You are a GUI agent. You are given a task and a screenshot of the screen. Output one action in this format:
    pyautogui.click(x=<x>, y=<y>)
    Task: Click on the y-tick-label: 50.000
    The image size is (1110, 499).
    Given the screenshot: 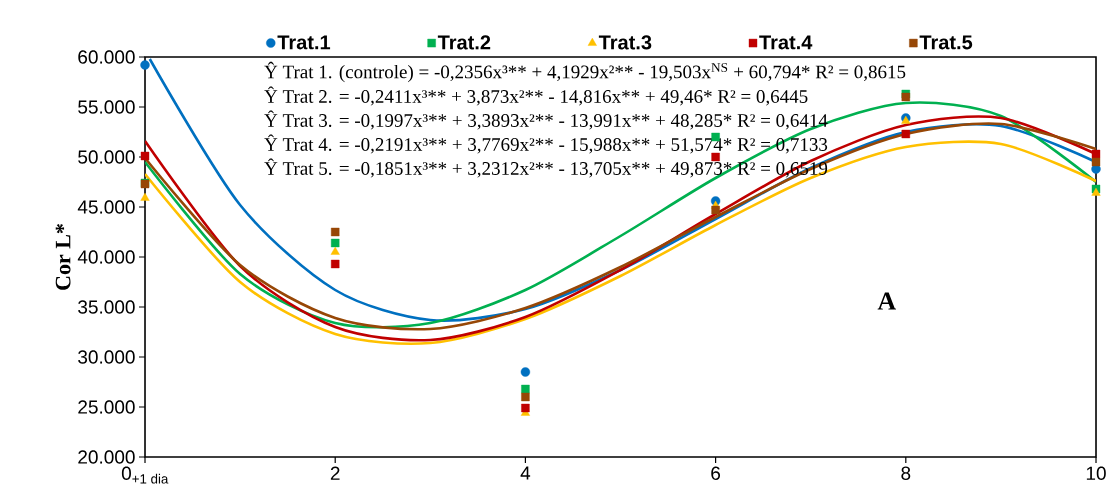 What is the action you would take?
    pyautogui.click(x=106, y=157)
    